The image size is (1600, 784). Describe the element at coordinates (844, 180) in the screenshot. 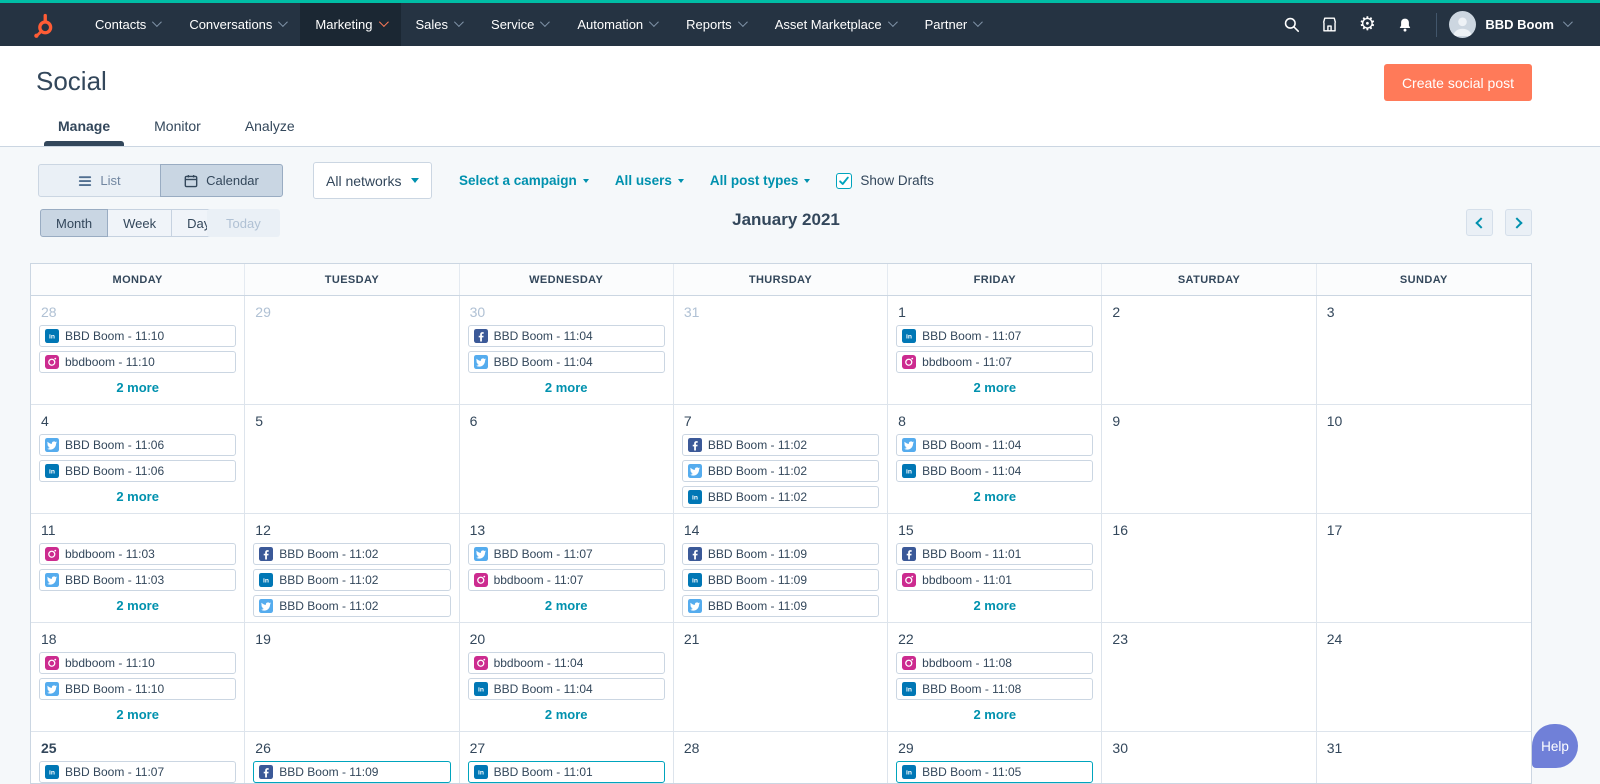

I see `show-drafts-checkbox` at that location.